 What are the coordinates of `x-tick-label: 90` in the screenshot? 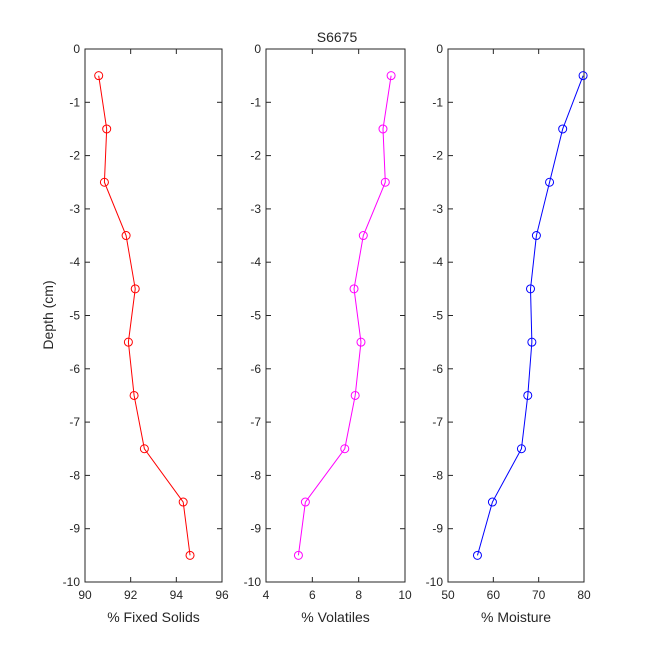 It's located at (85, 595).